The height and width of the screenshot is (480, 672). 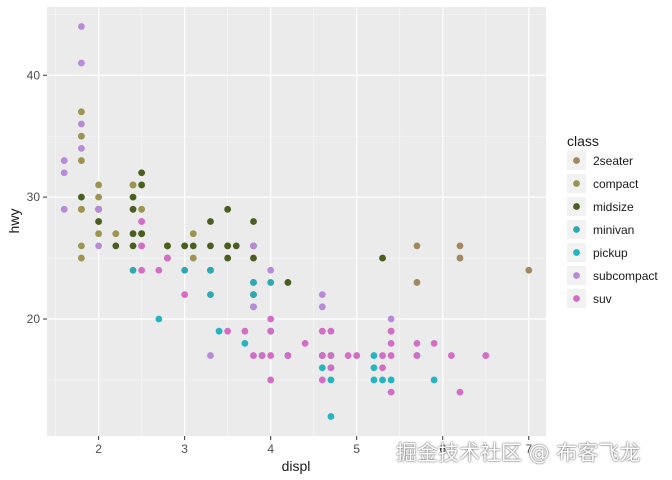 What do you see at coordinates (576, 275) in the screenshot?
I see `legend-swatch-subcompact` at bounding box center [576, 275].